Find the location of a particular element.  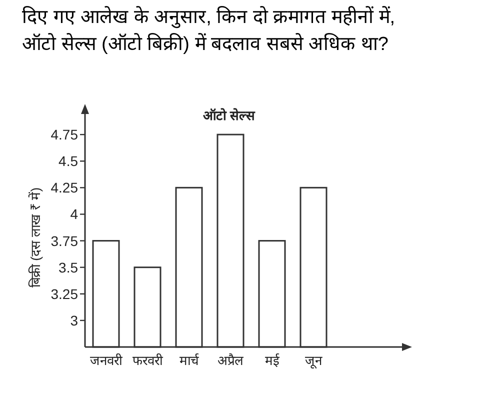

y-tick-label: 4 is located at coordinates (74, 214).